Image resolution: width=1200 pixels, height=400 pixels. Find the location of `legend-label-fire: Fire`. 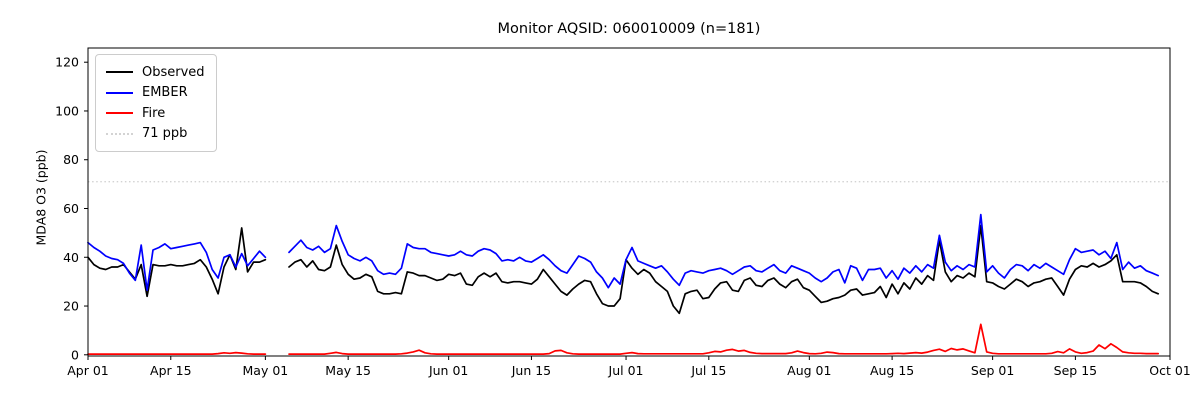

legend-label-fire: Fire is located at coordinates (154, 113).